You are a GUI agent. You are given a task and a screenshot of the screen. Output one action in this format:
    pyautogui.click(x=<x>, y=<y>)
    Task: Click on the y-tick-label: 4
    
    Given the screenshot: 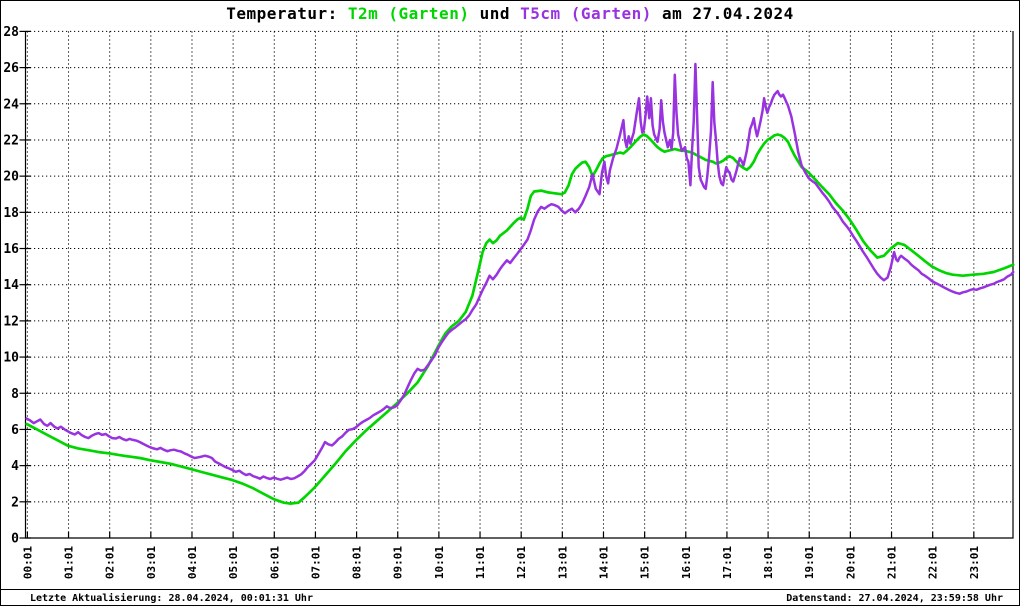 What is the action you would take?
    pyautogui.click(x=15, y=466)
    